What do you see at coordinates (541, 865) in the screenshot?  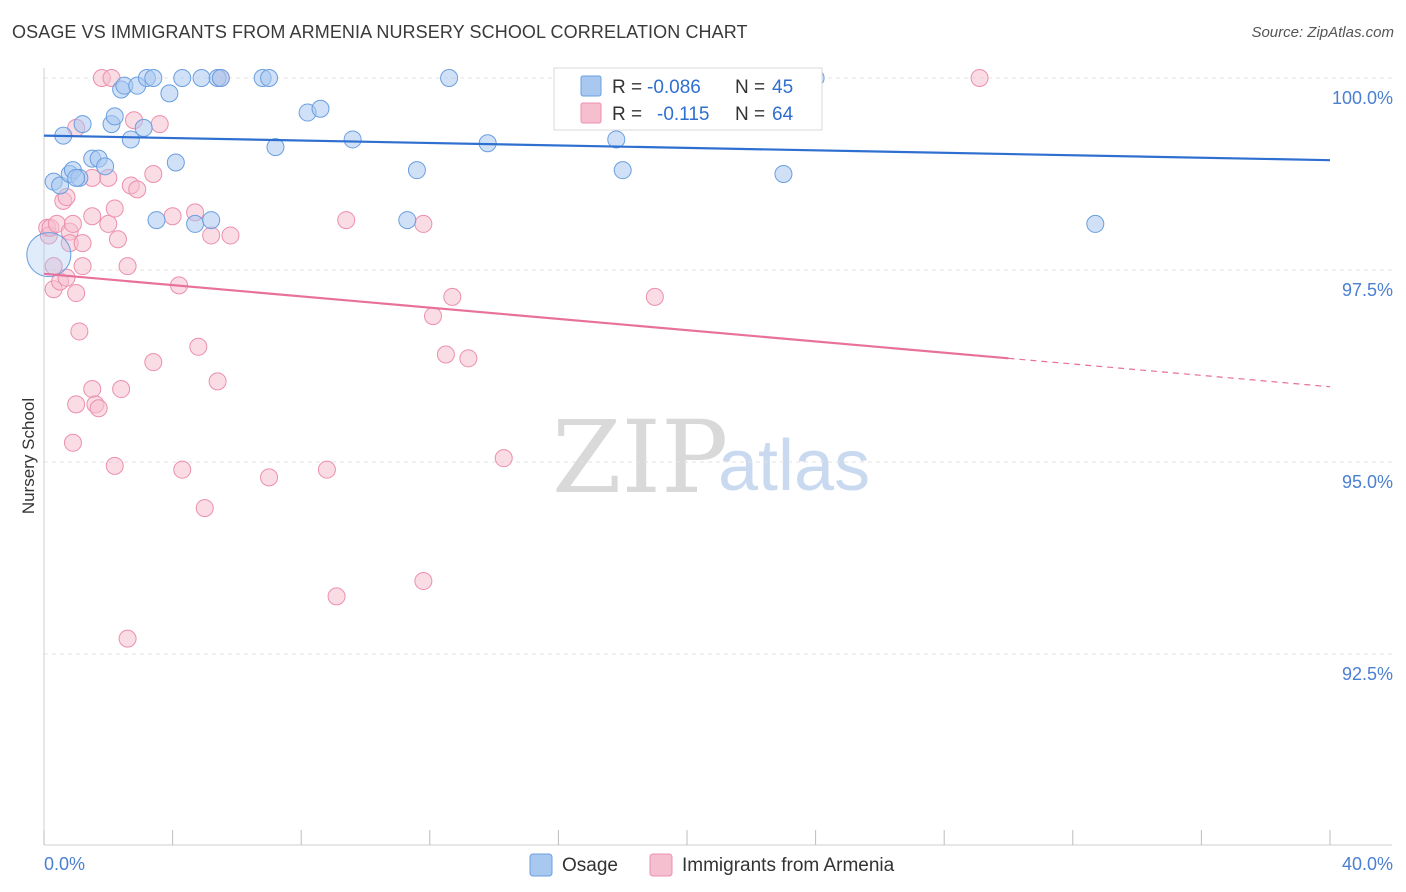 I see `bottom-legend-swatch-osage` at bounding box center [541, 865].